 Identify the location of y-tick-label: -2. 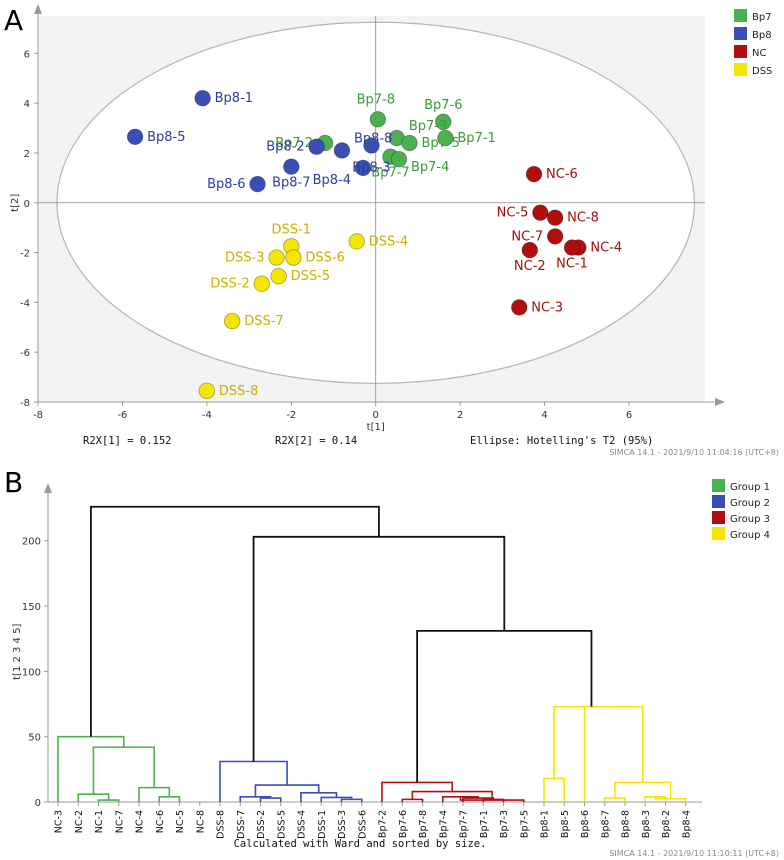
(25, 254).